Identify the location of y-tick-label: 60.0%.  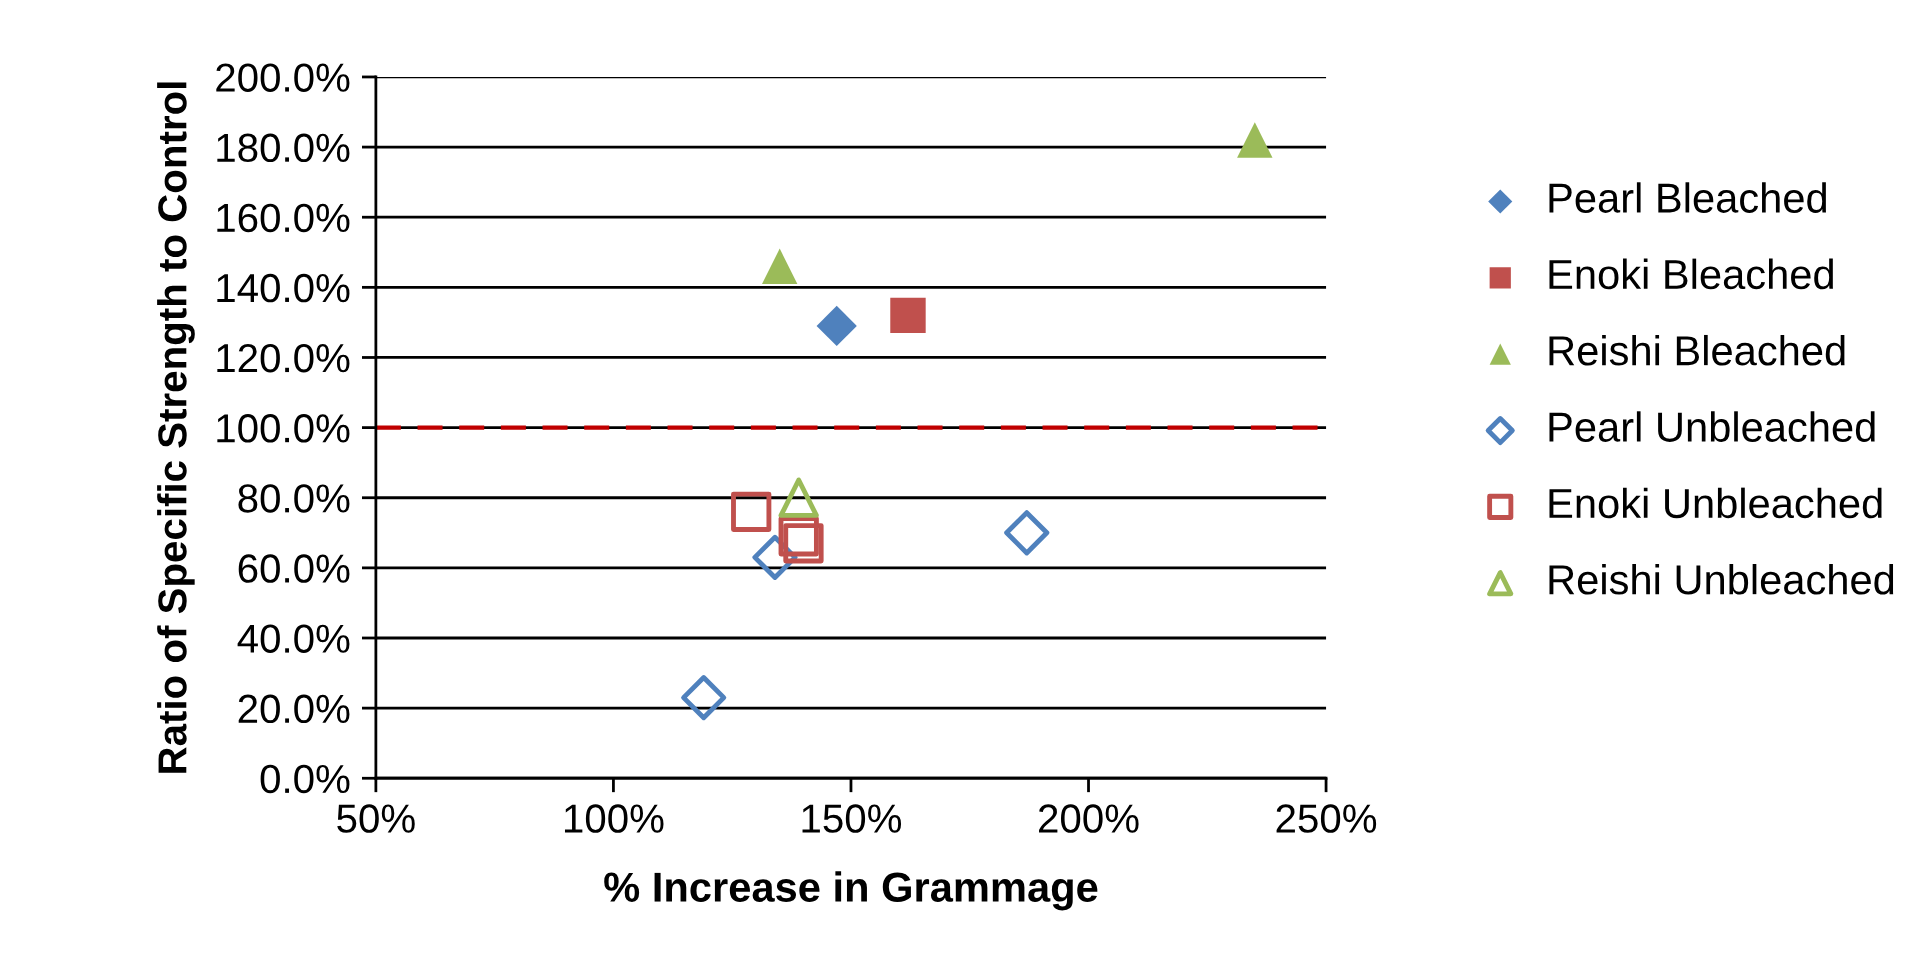
(294, 568).